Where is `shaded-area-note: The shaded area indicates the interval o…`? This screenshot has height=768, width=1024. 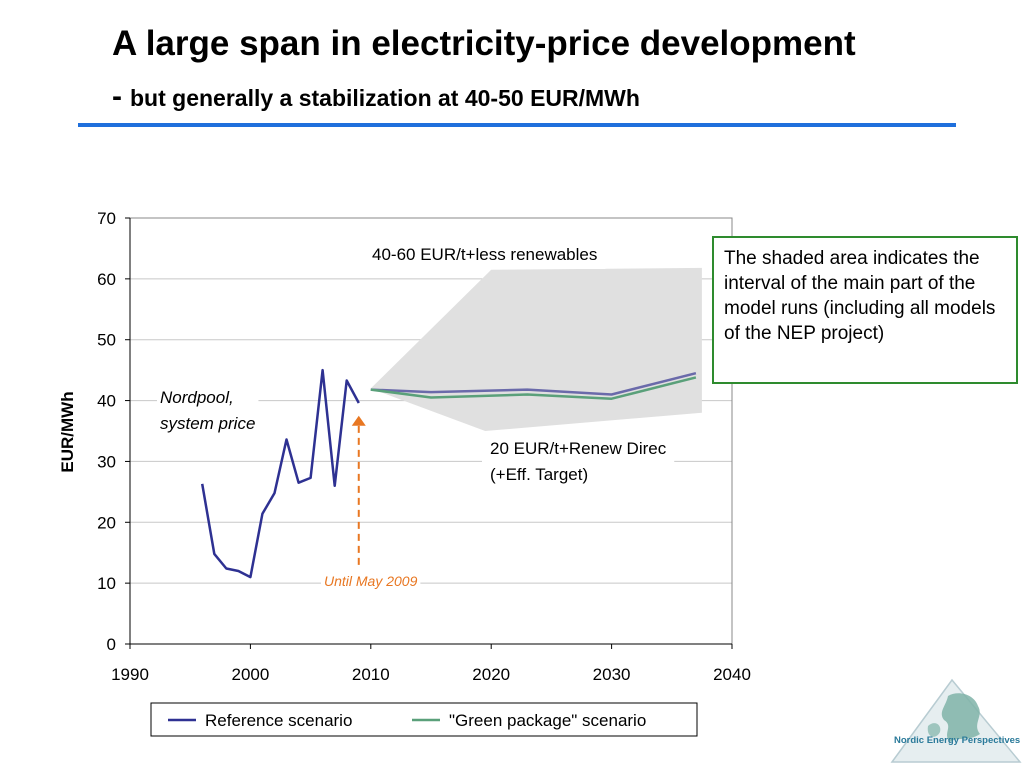 shaded-area-note: The shaded area indicates the interval o… is located at coordinates (865, 310).